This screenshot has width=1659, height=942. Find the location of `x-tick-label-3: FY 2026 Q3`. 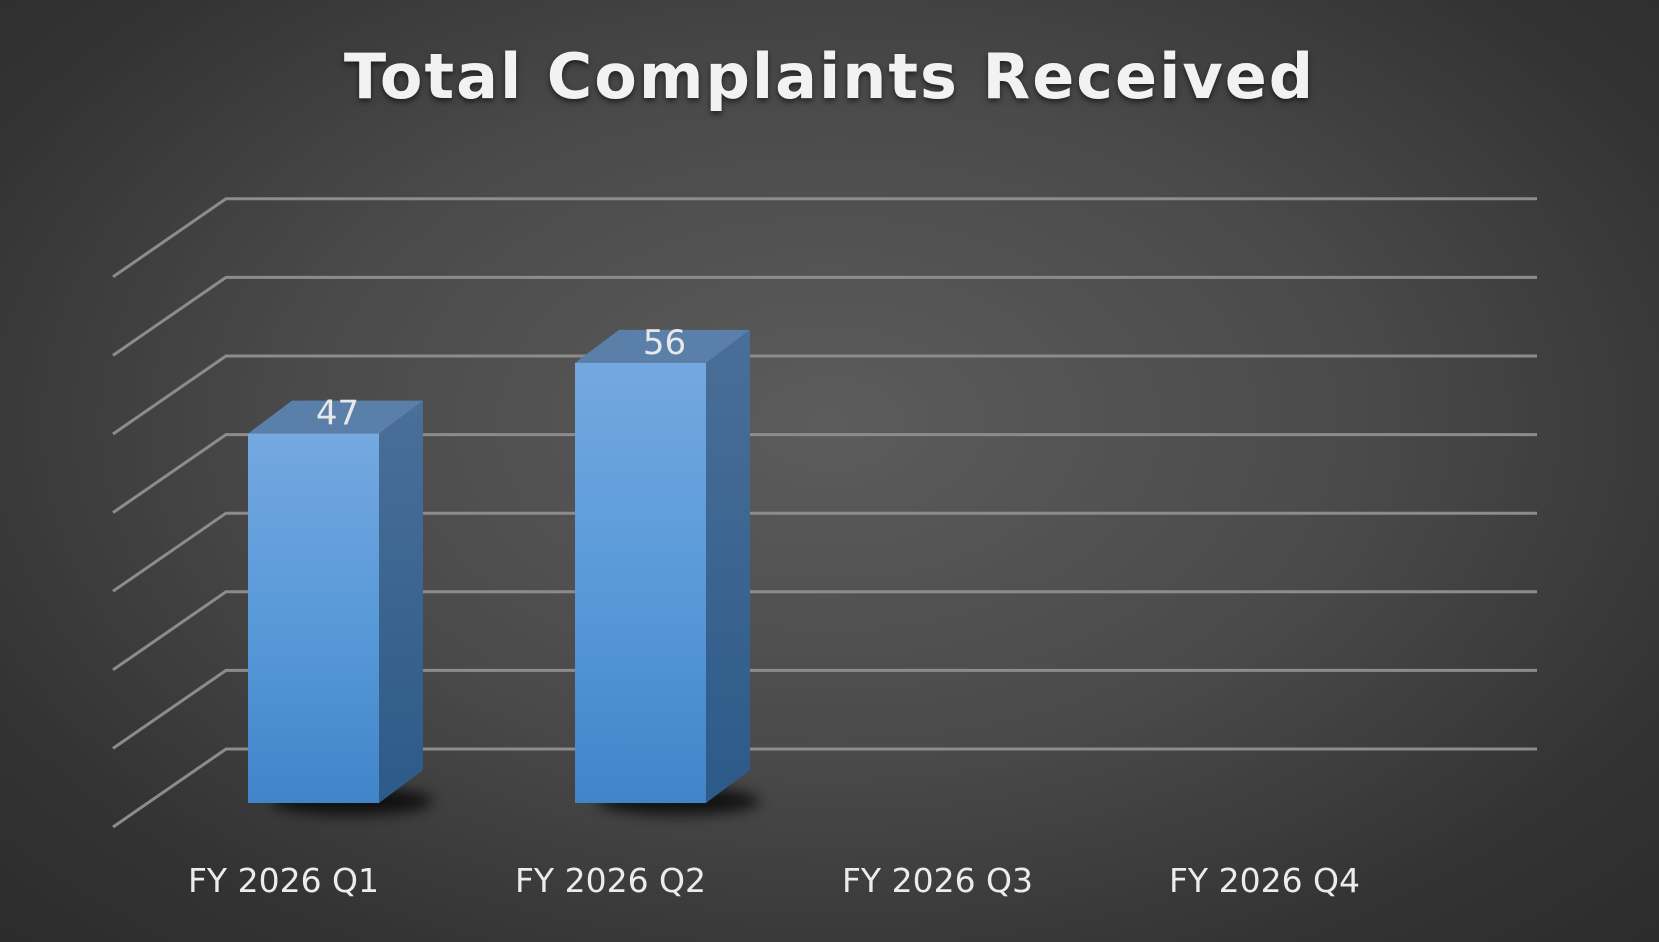

x-tick-label-3: FY 2026 Q3 is located at coordinates (937, 880).